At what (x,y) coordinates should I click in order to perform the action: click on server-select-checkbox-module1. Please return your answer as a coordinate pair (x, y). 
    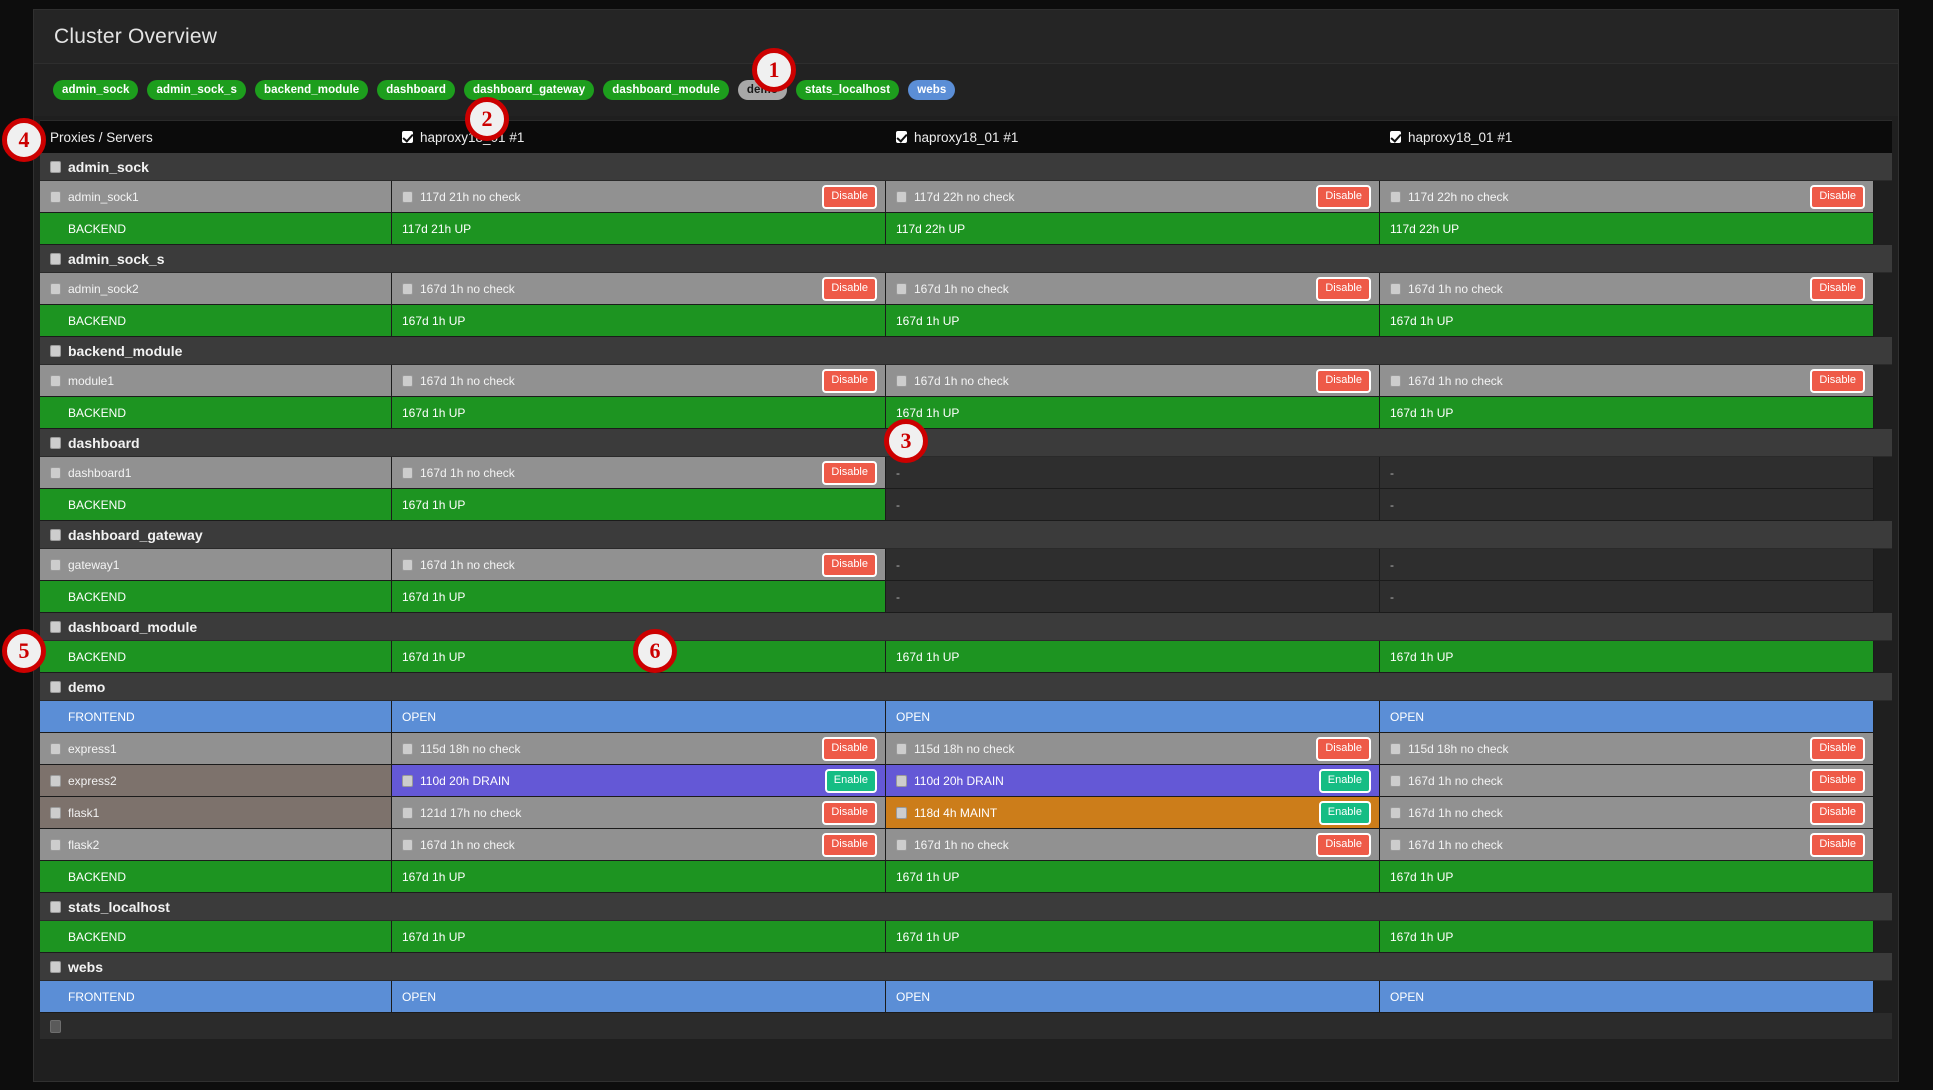
    Looking at the image, I should click on (55, 380).